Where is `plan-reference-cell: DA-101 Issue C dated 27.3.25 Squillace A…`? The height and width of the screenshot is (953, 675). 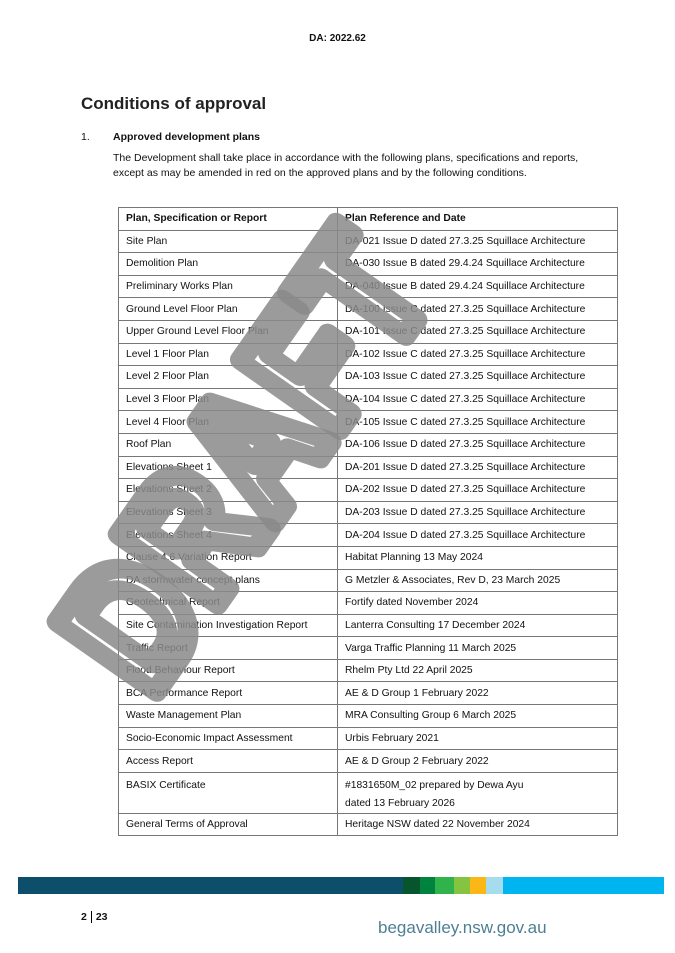
plan-reference-cell: DA-101 Issue C dated 27.3.25 Squillace A… is located at coordinates (477, 331).